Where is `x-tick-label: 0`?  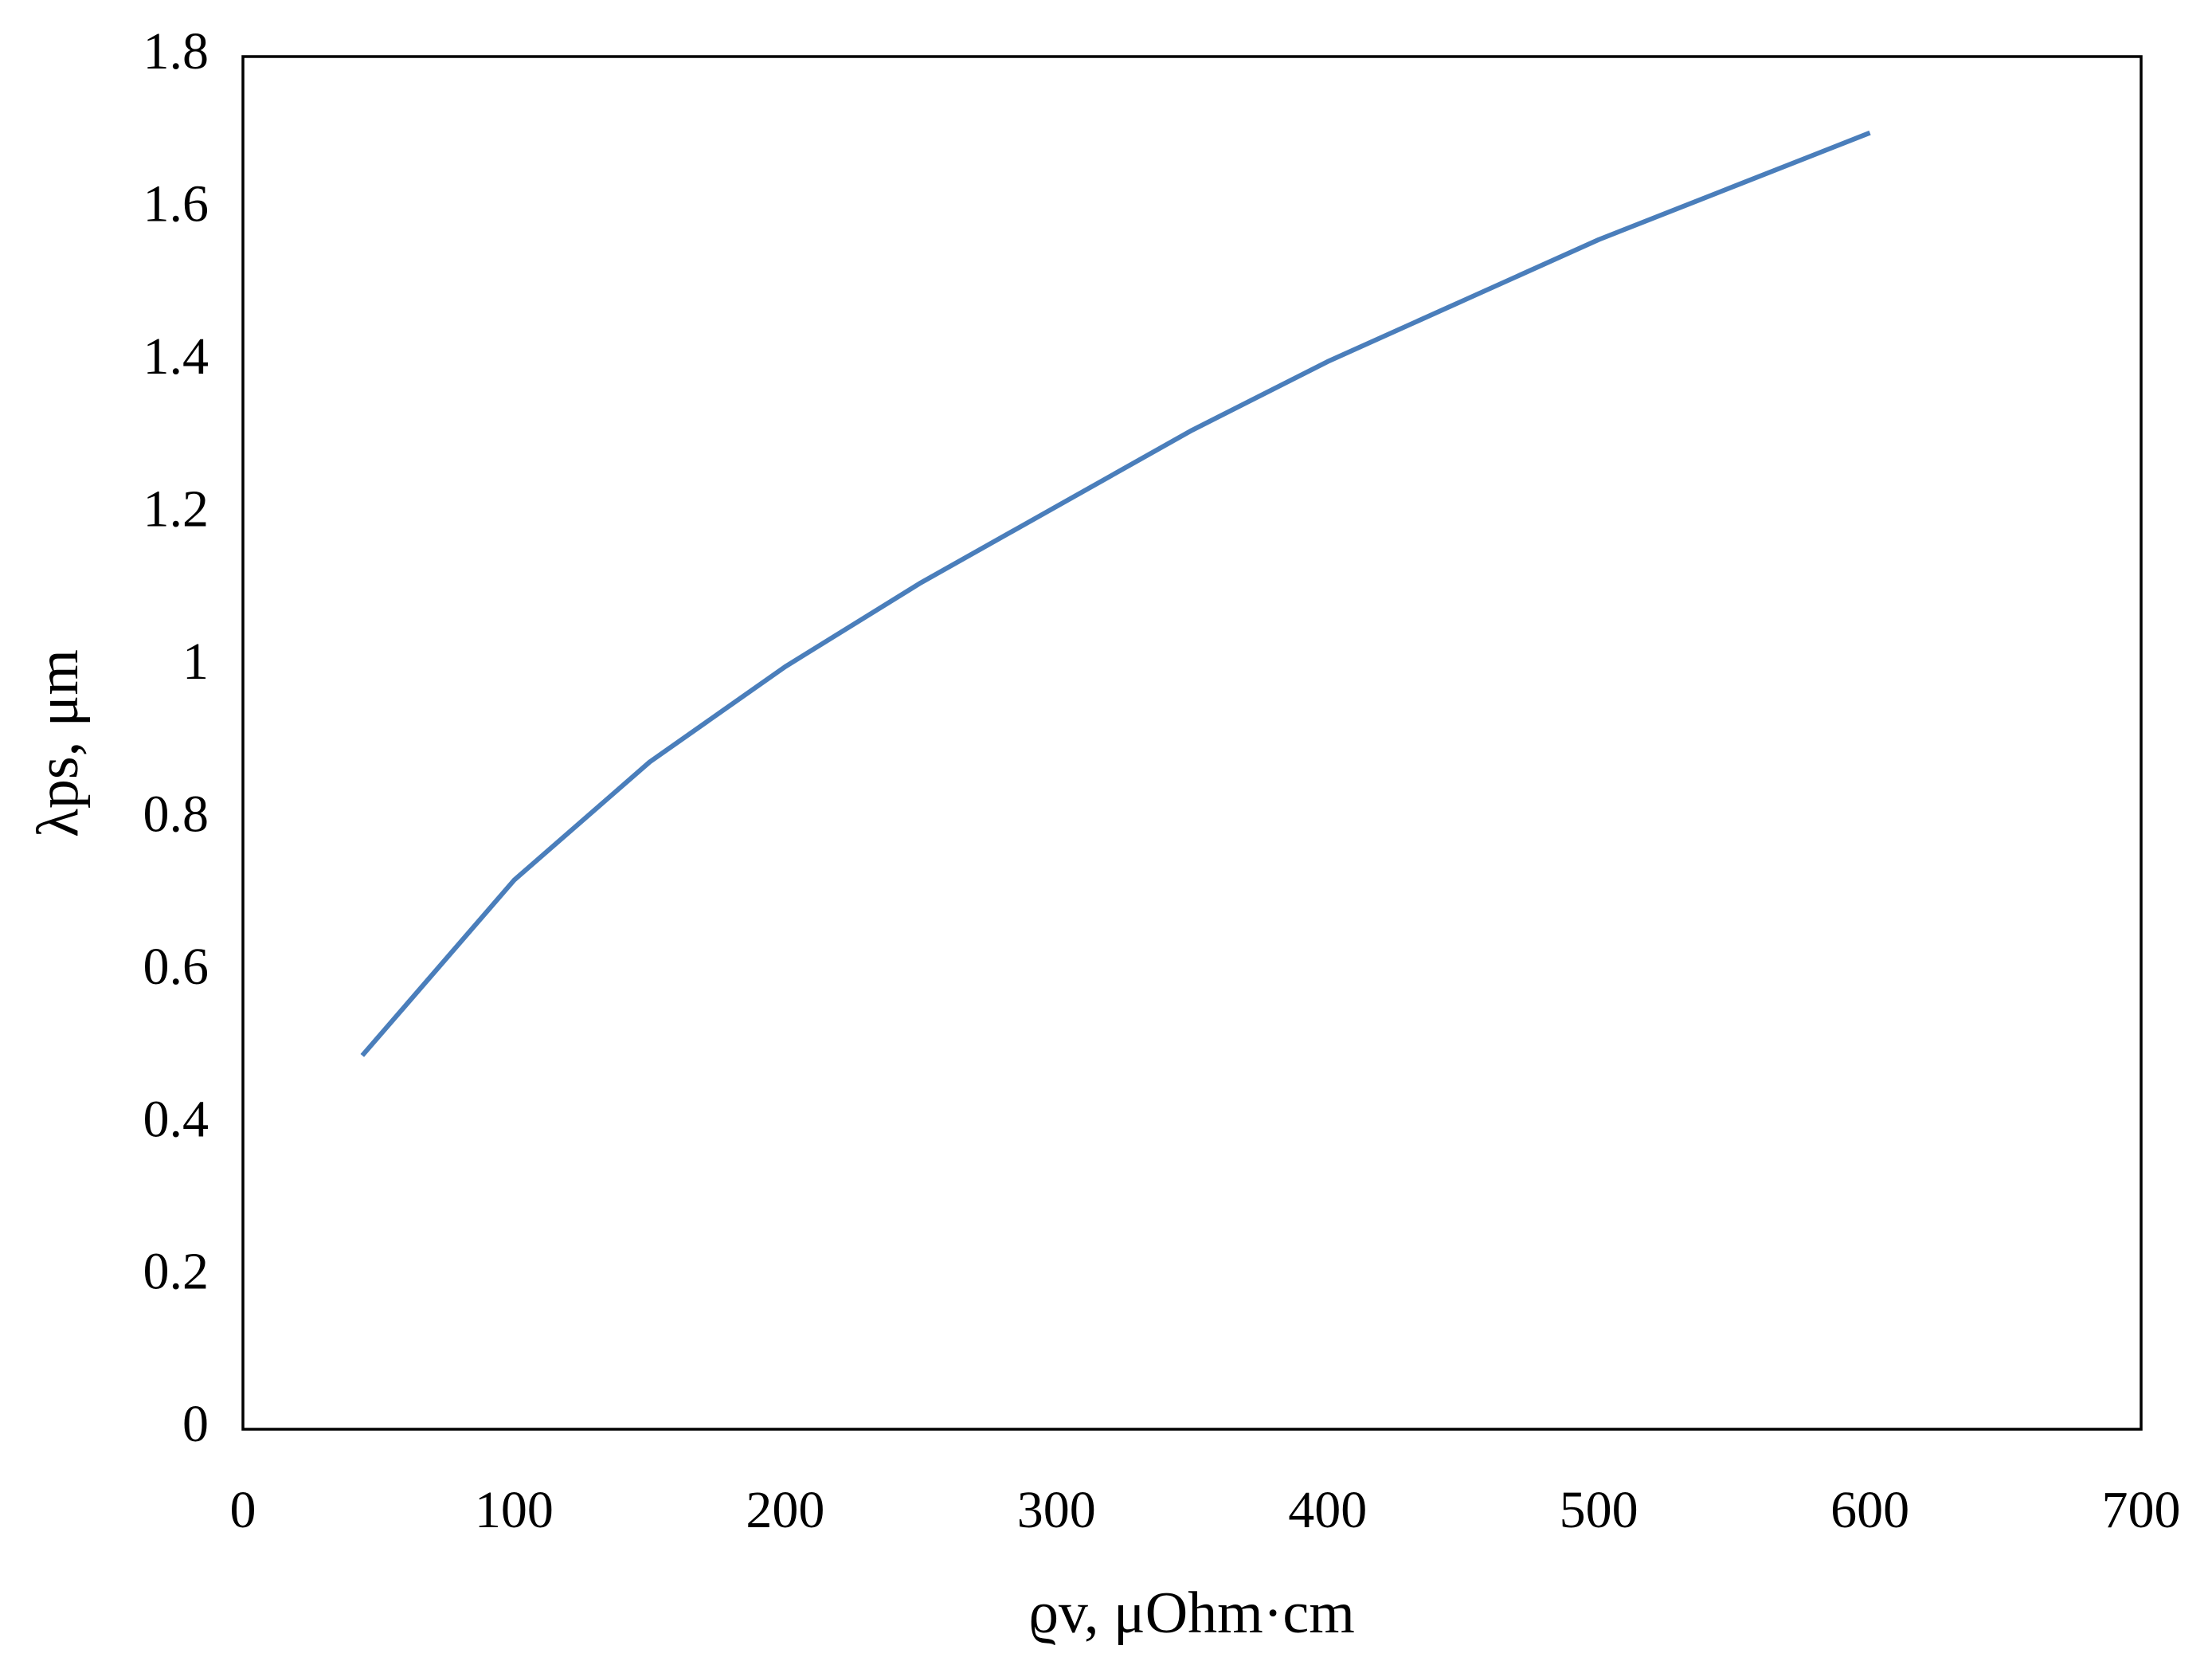
x-tick-label: 0 is located at coordinates (243, 1510).